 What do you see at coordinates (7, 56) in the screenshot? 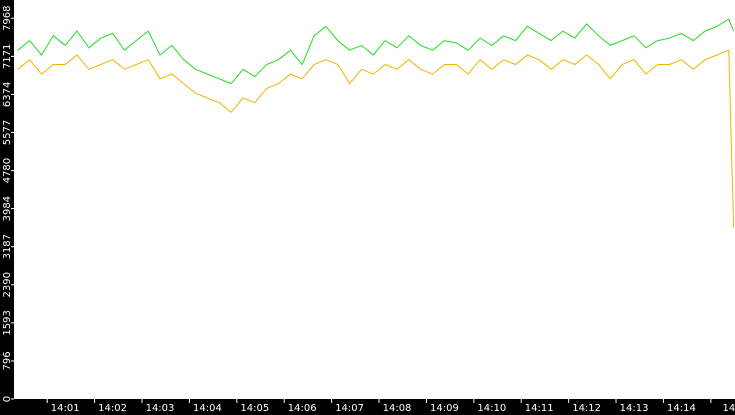
I see `y-tick-label: 7171` at bounding box center [7, 56].